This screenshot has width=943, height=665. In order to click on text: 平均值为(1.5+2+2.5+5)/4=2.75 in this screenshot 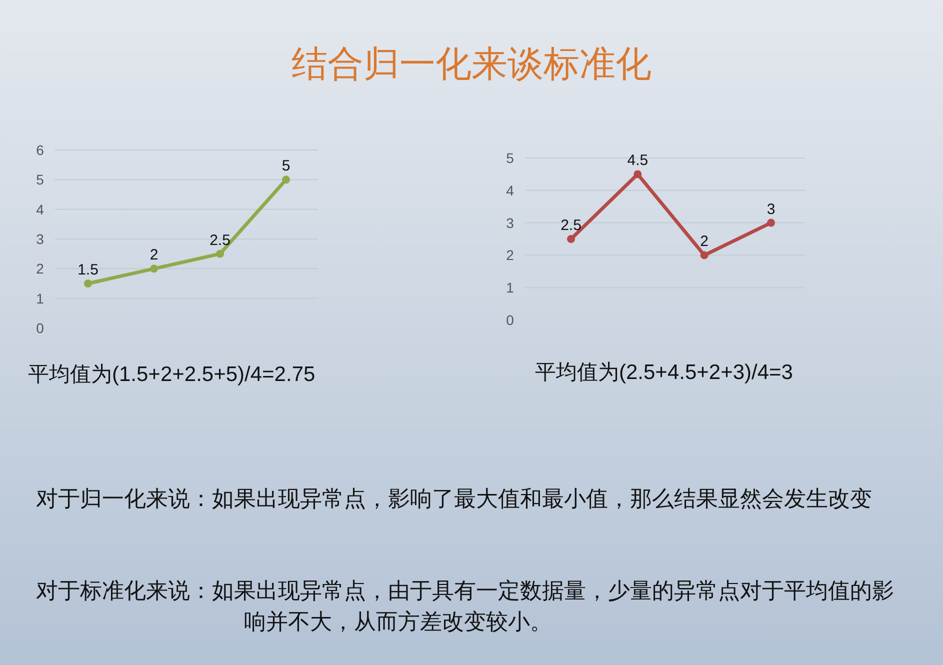, I will do `click(172, 375)`.